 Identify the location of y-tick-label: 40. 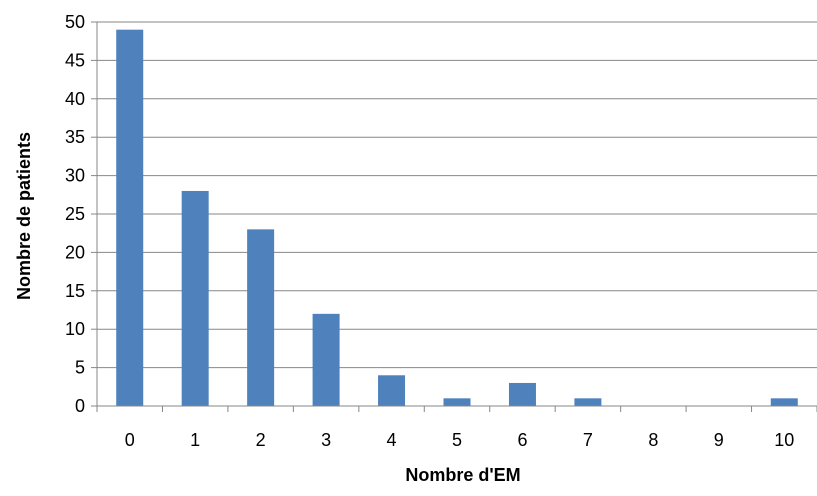
(75, 99).